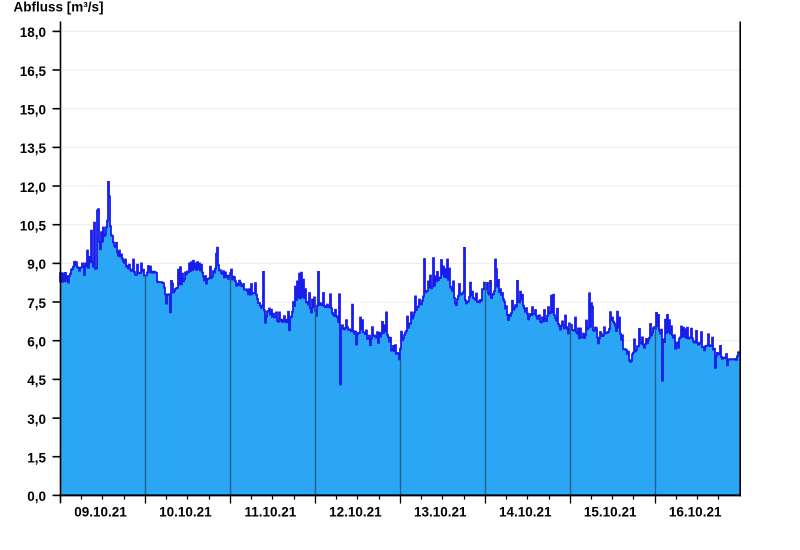 The width and height of the screenshot is (800, 550). What do you see at coordinates (100, 512) in the screenshot?
I see `svg-text: 09.10.21` at bounding box center [100, 512].